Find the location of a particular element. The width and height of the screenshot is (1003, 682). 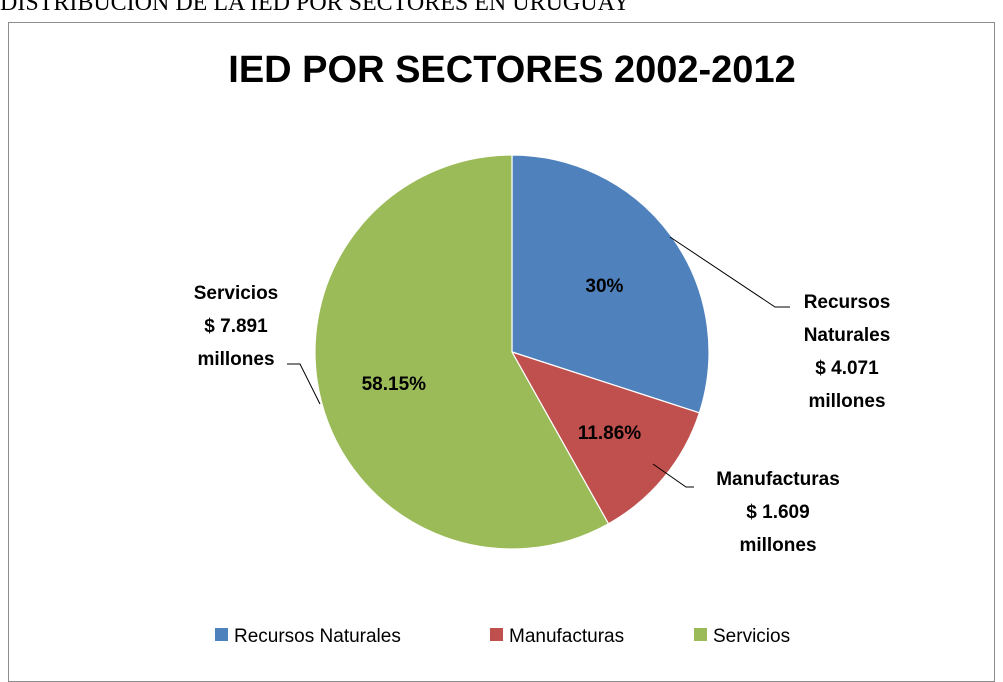

legend-item-servicios: Servicios is located at coordinates (742, 636).